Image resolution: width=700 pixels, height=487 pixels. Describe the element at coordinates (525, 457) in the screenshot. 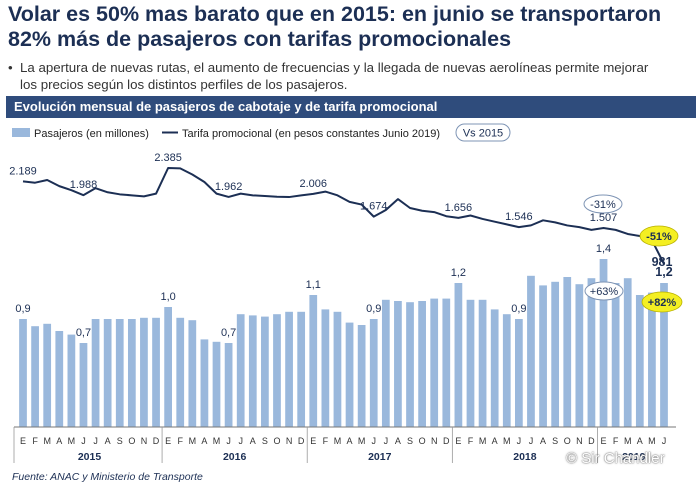

I see `year-label: 2018` at that location.